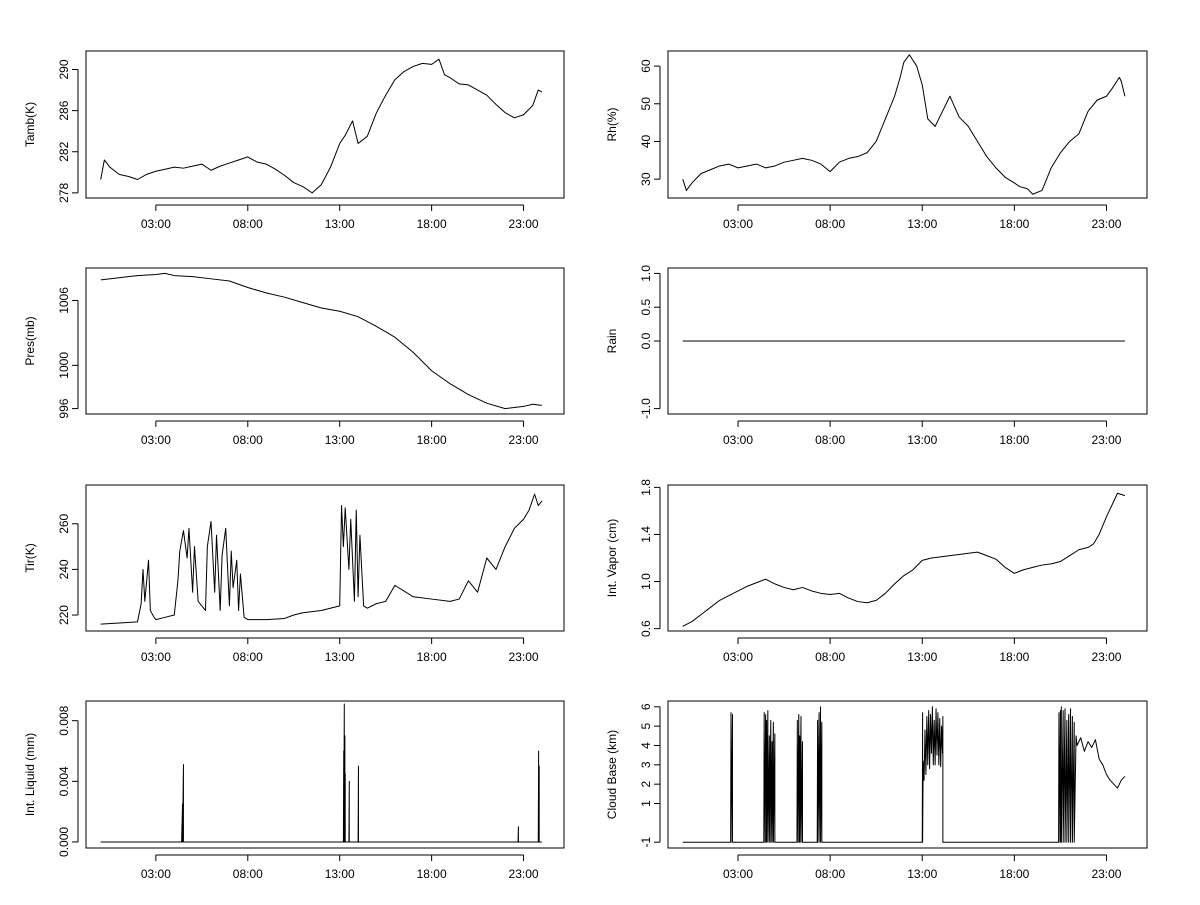 Image resolution: width=1200 pixels, height=905 pixels. I want to click on y-axis-label: Tir(K), so click(30, 558).